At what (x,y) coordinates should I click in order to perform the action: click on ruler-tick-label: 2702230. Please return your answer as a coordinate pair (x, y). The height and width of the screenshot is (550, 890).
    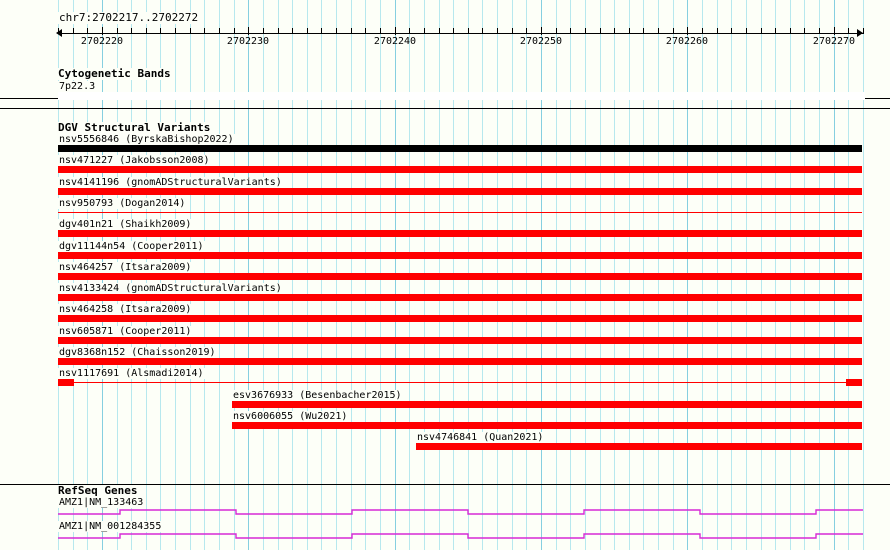
    Looking at the image, I should click on (248, 41).